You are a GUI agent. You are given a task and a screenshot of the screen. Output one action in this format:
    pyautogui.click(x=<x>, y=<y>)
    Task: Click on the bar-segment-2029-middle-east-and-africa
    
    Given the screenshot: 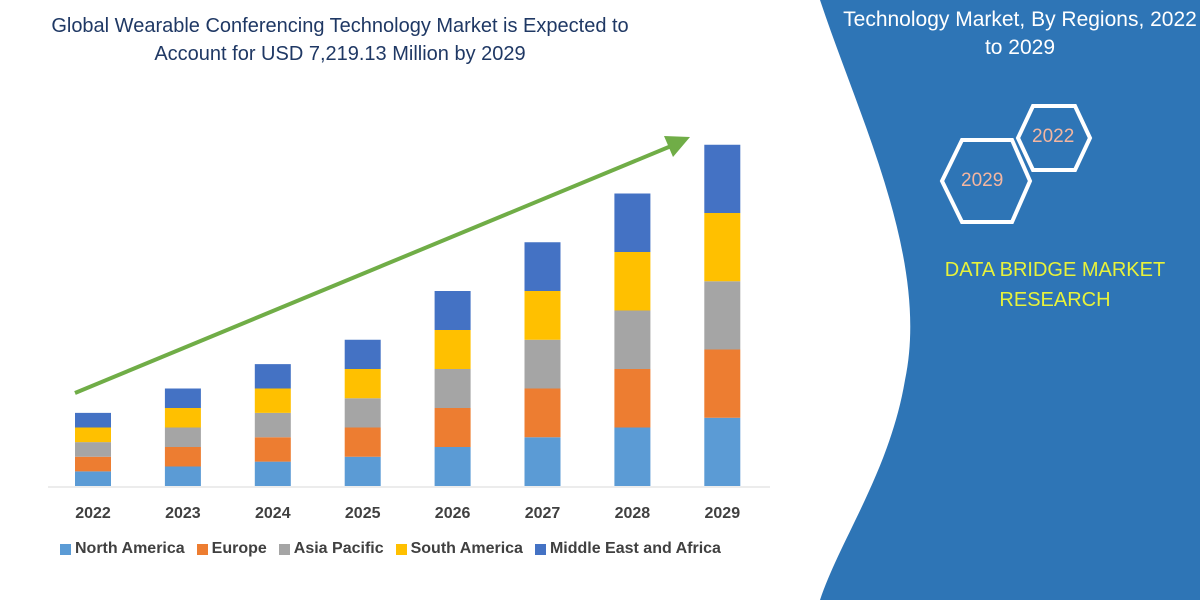 What is the action you would take?
    pyautogui.click(x=722, y=178)
    